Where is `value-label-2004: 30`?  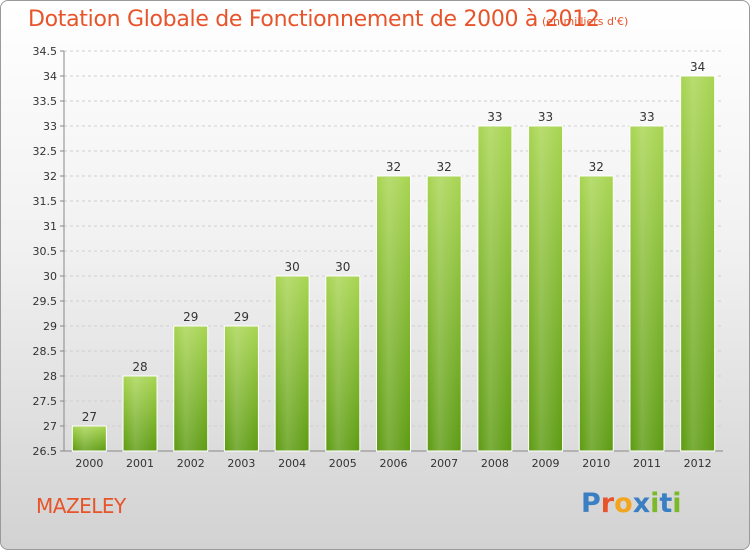
value-label-2004: 30 is located at coordinates (291, 267).